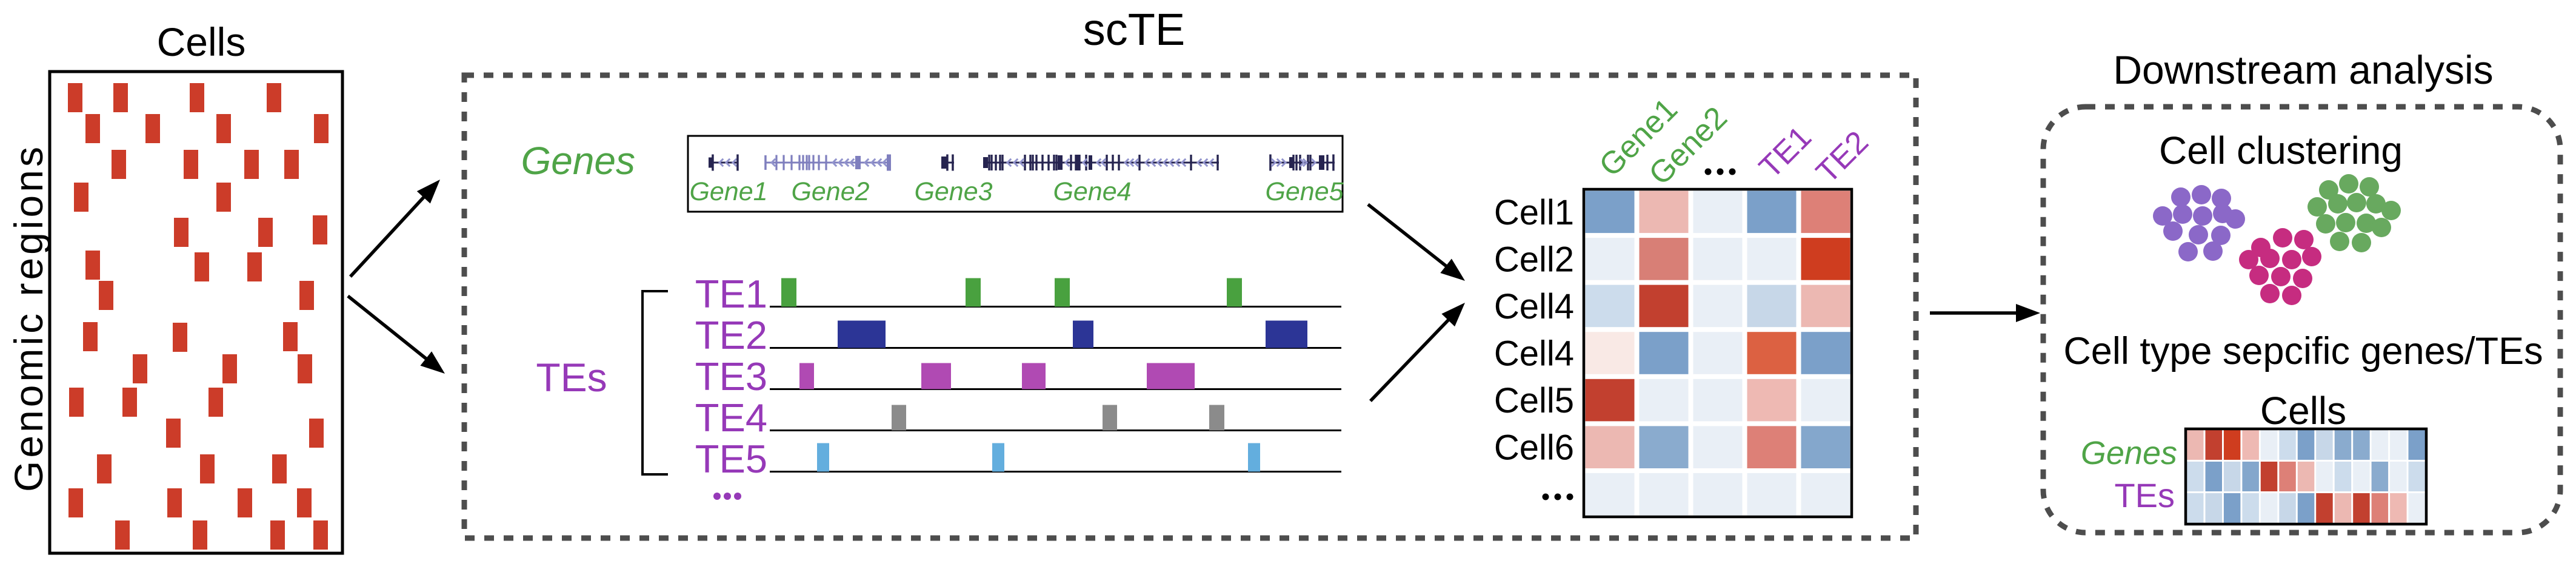  I want to click on svg-text: scTE, so click(1134, 30).